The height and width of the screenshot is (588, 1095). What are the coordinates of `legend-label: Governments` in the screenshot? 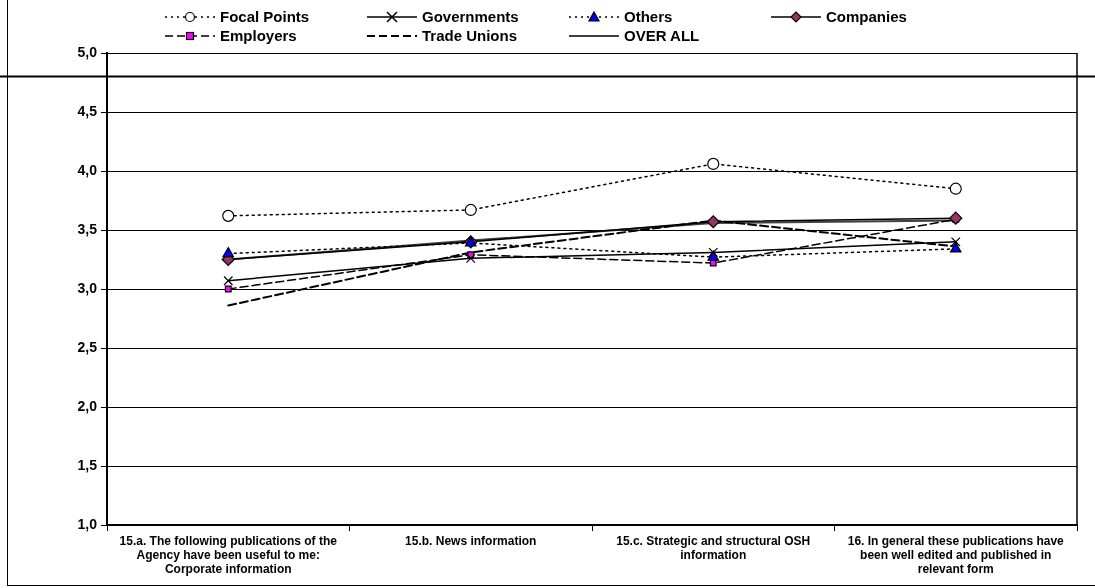 It's located at (470, 16).